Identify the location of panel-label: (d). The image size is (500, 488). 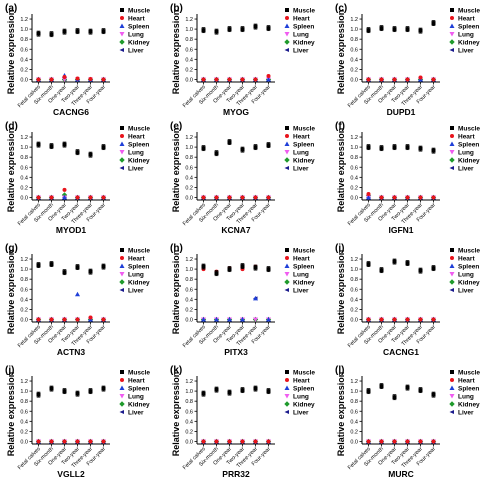
(11, 126).